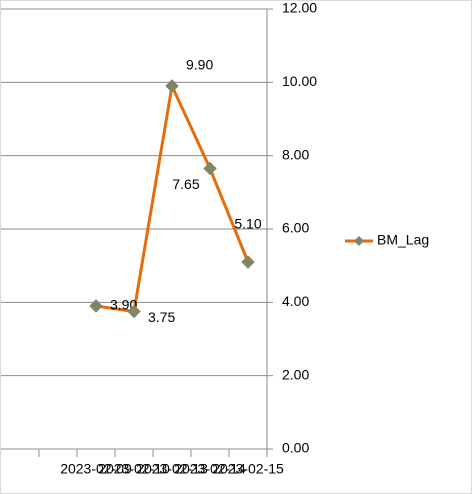 The width and height of the screenshot is (472, 494). Describe the element at coordinates (247, 224) in the screenshot. I see `data-label: 5.10` at that location.